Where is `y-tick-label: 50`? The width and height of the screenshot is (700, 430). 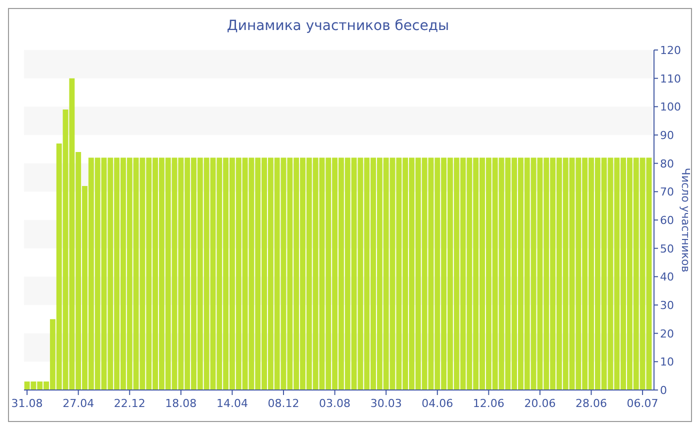 y-tick-label: 50 is located at coordinates (667, 249).